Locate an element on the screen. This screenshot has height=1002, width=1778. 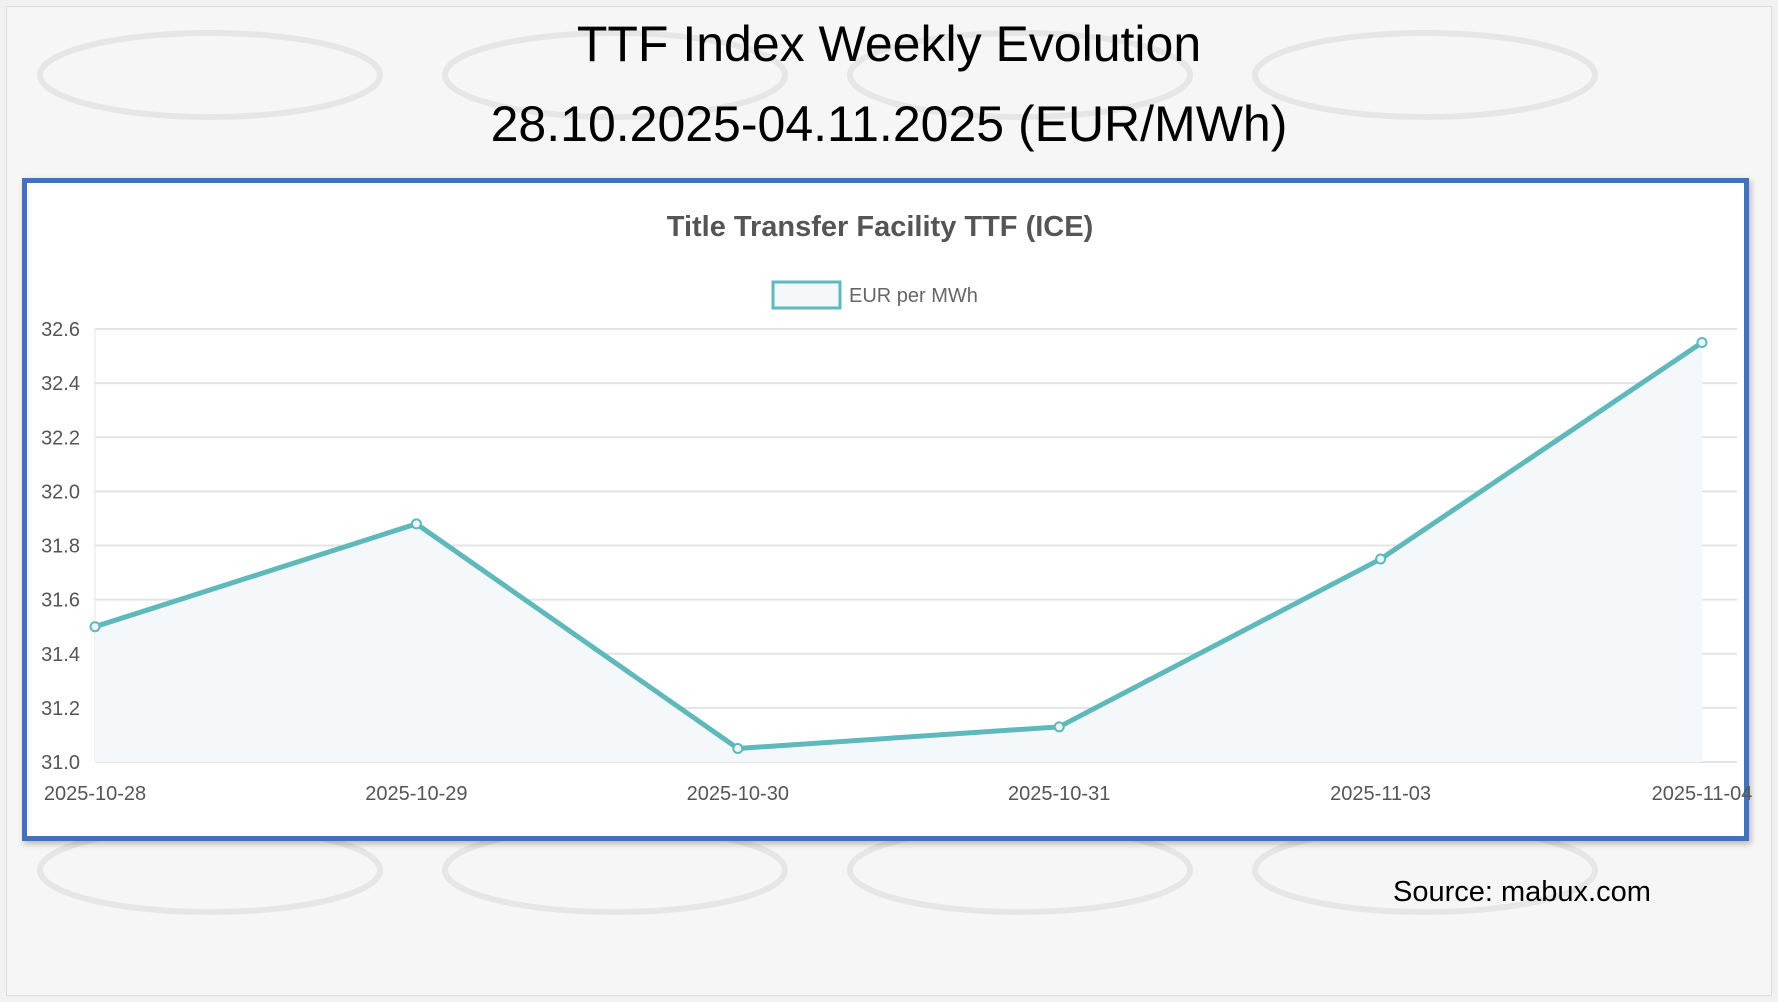
title-line-2: 28.10.2025-04.11.2025 (EUR/MWh) is located at coordinates (889, 124).